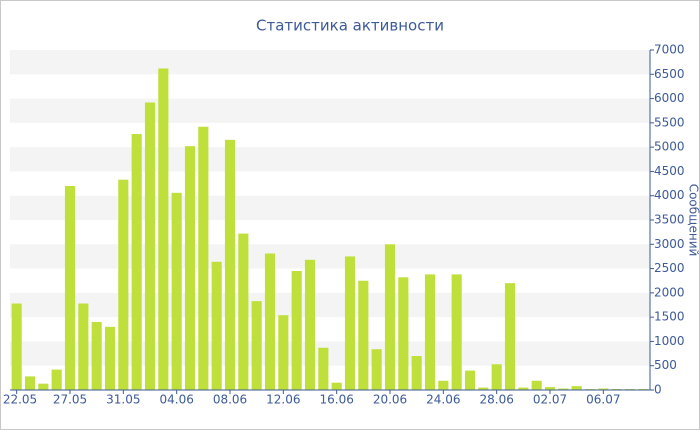  What do you see at coordinates (283, 400) in the screenshot?
I see `x-tick-label: 12.06` at bounding box center [283, 400].